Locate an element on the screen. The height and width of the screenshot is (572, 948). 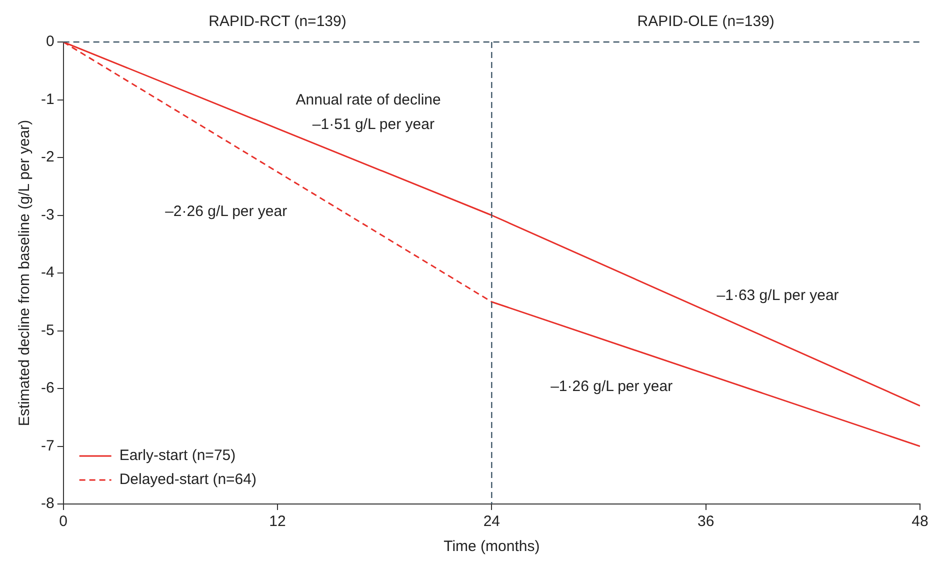
annotation: Annual rate of decline is located at coordinates (368, 99).